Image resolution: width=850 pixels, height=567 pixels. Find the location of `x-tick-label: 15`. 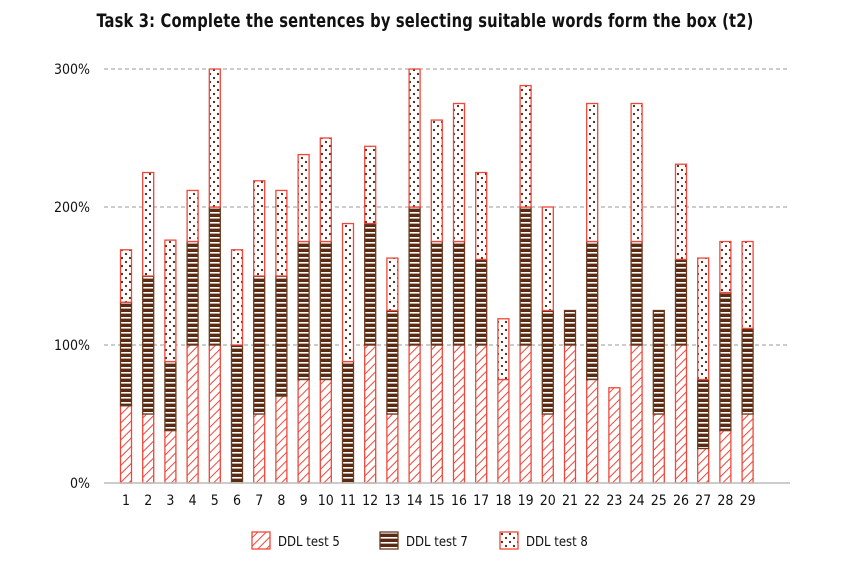

x-tick-label: 15 is located at coordinates (437, 501).